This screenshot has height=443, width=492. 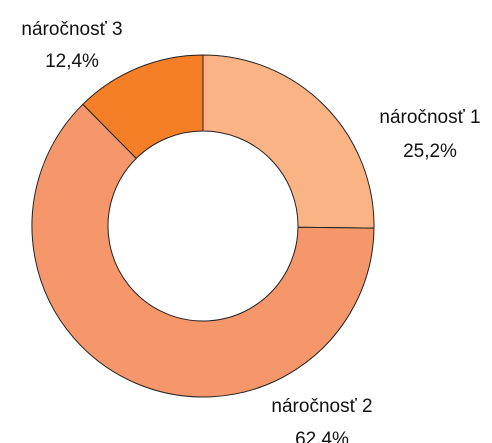 I want to click on slice-label: náročnosť 3, so click(x=71, y=29).